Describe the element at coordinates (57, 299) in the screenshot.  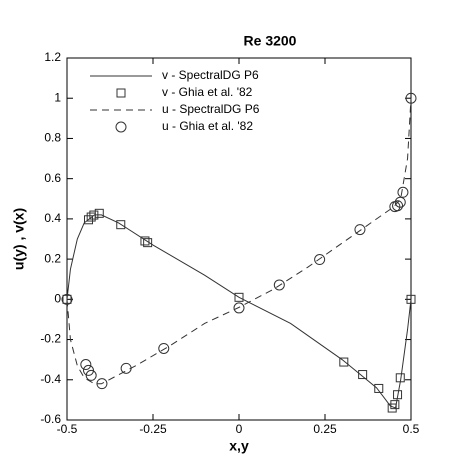
I see `y-tick-label: 0` at that location.